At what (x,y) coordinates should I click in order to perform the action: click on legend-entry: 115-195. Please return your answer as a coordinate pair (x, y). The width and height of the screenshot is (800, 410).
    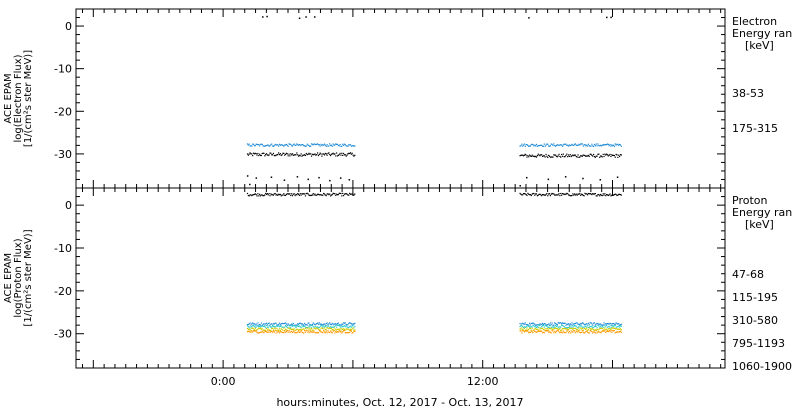
    Looking at the image, I should click on (755, 297).